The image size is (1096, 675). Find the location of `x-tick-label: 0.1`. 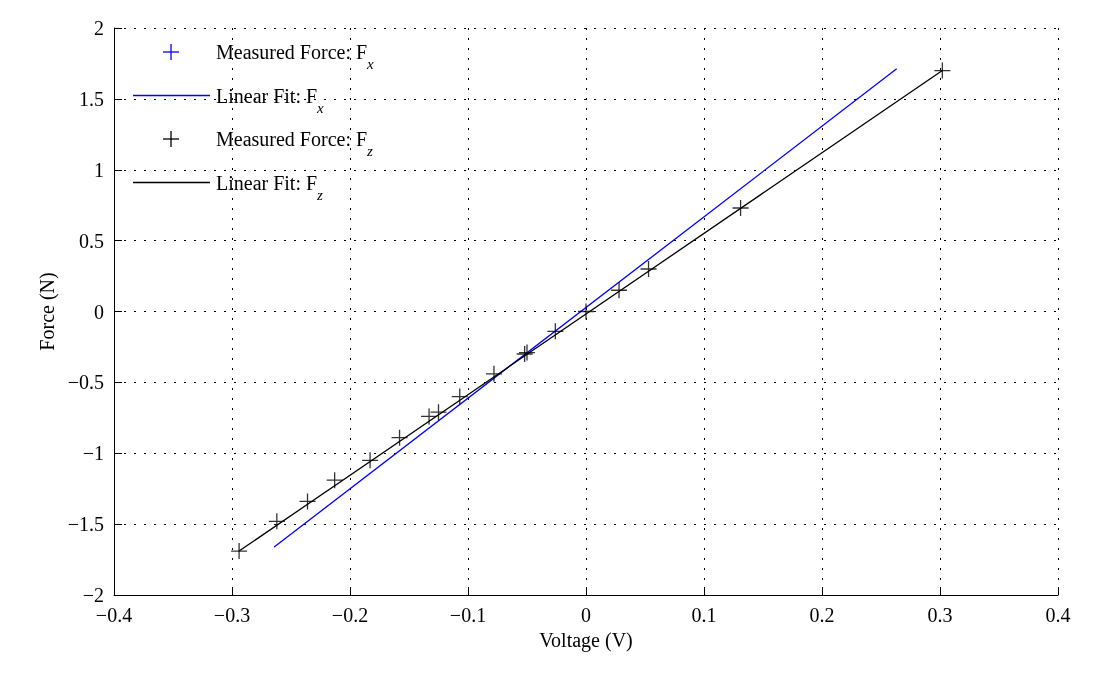

x-tick-label: 0.1 is located at coordinates (704, 615).